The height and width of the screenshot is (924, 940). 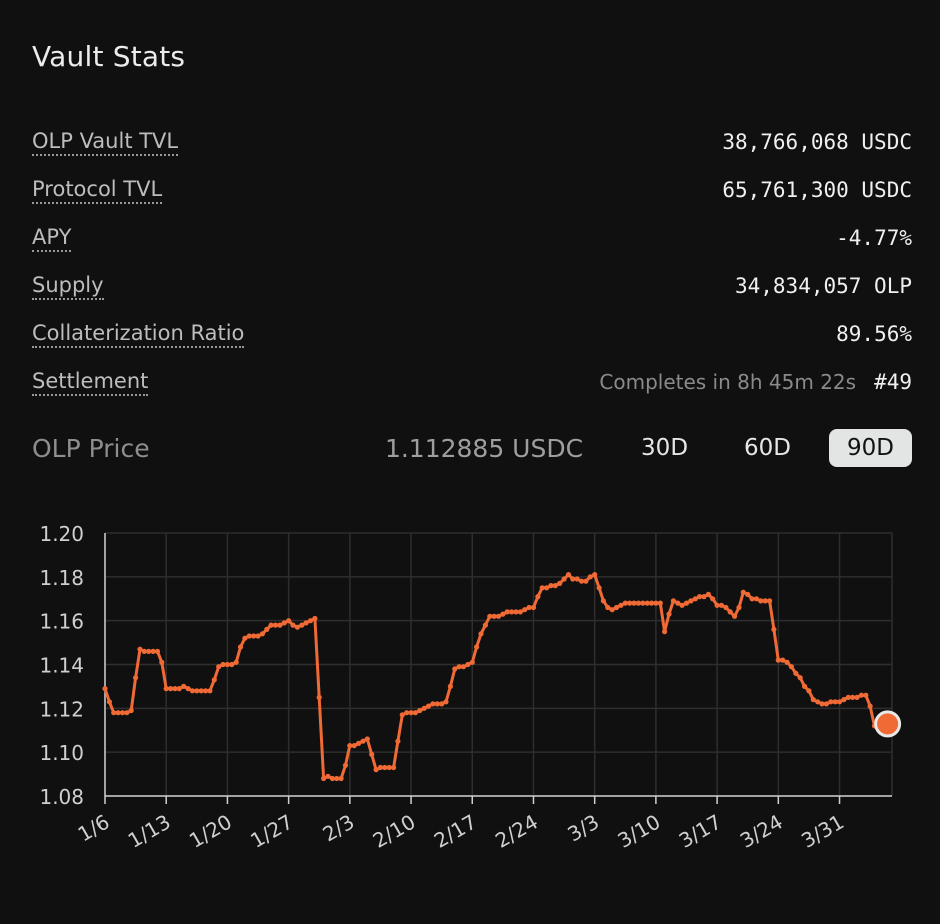 I want to click on protocol-tvl-label: Protocol TVL, so click(x=97, y=190).